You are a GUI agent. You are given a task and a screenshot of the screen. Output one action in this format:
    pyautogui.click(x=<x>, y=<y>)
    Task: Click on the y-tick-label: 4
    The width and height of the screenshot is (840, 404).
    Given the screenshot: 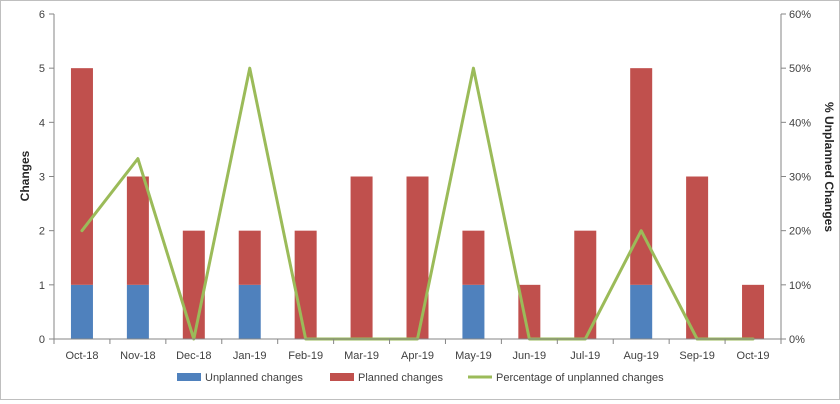 What is the action you would take?
    pyautogui.click(x=42, y=123)
    